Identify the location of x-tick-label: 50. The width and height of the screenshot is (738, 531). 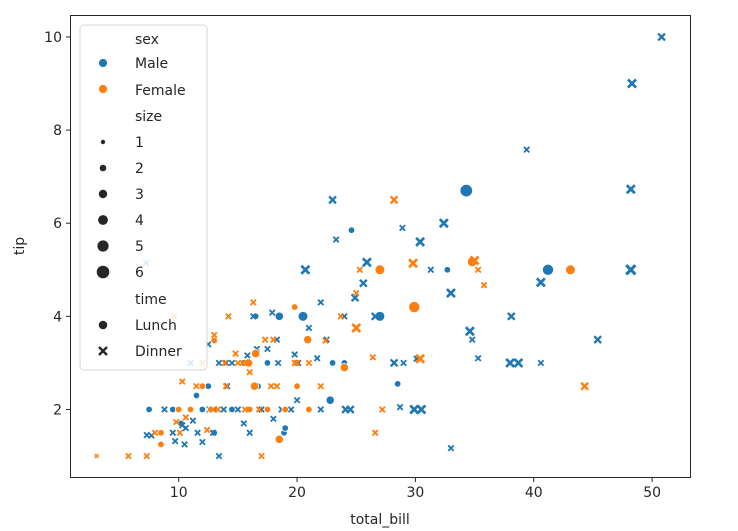
(652, 493).